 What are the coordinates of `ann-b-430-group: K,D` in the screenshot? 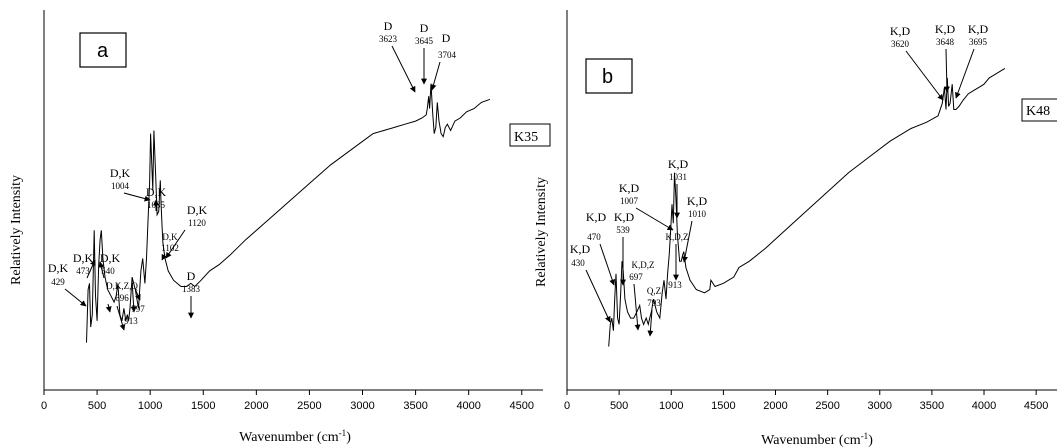 It's located at (580, 249).